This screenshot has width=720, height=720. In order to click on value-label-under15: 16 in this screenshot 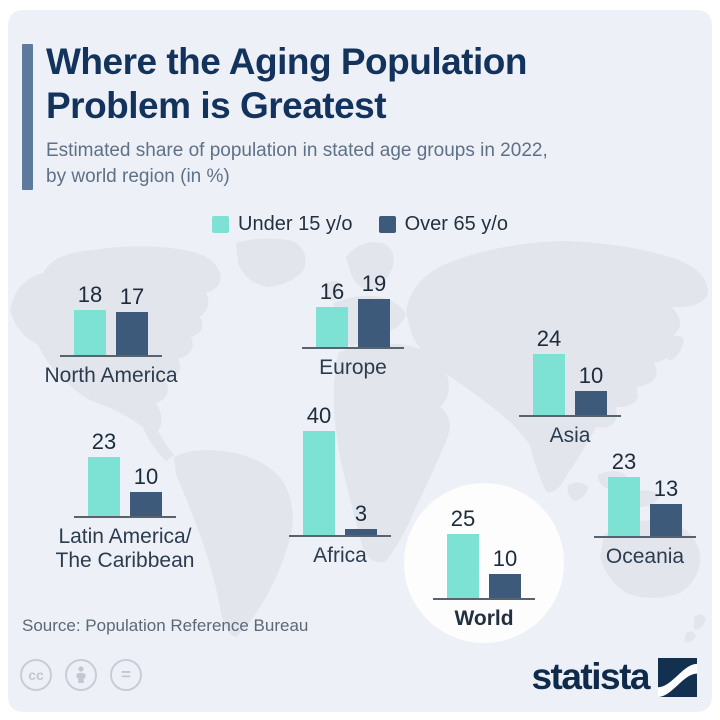, I will do `click(332, 291)`.